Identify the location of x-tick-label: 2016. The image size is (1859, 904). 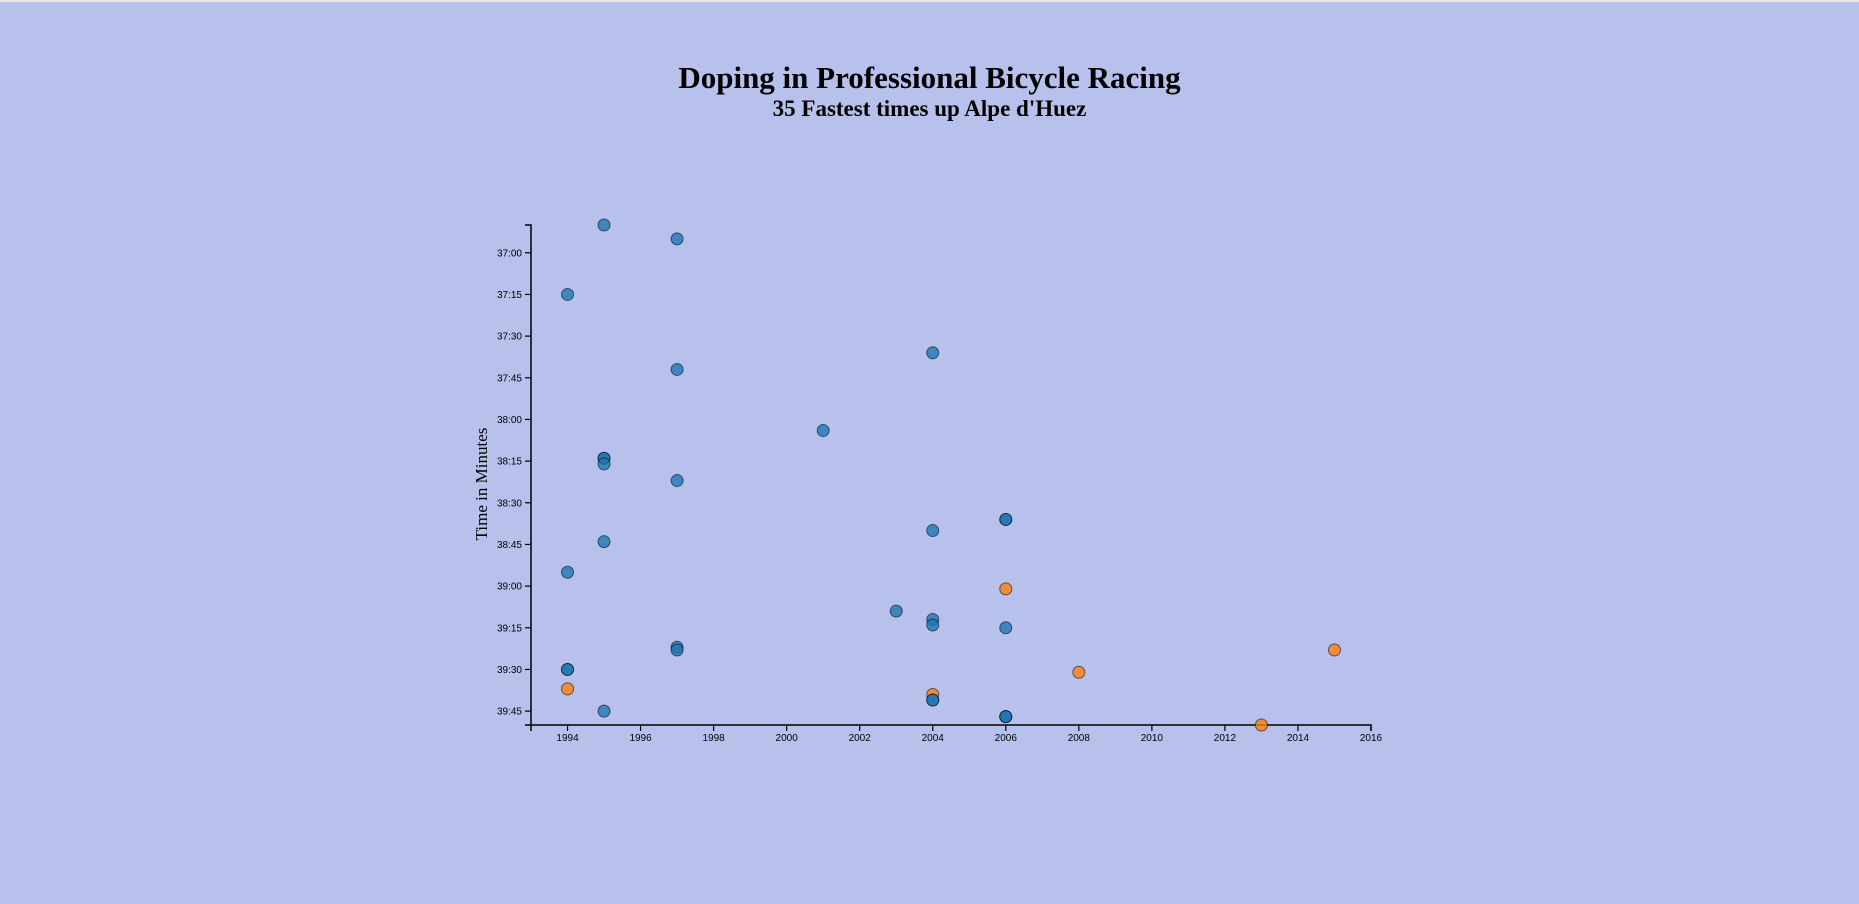
(1371, 738).